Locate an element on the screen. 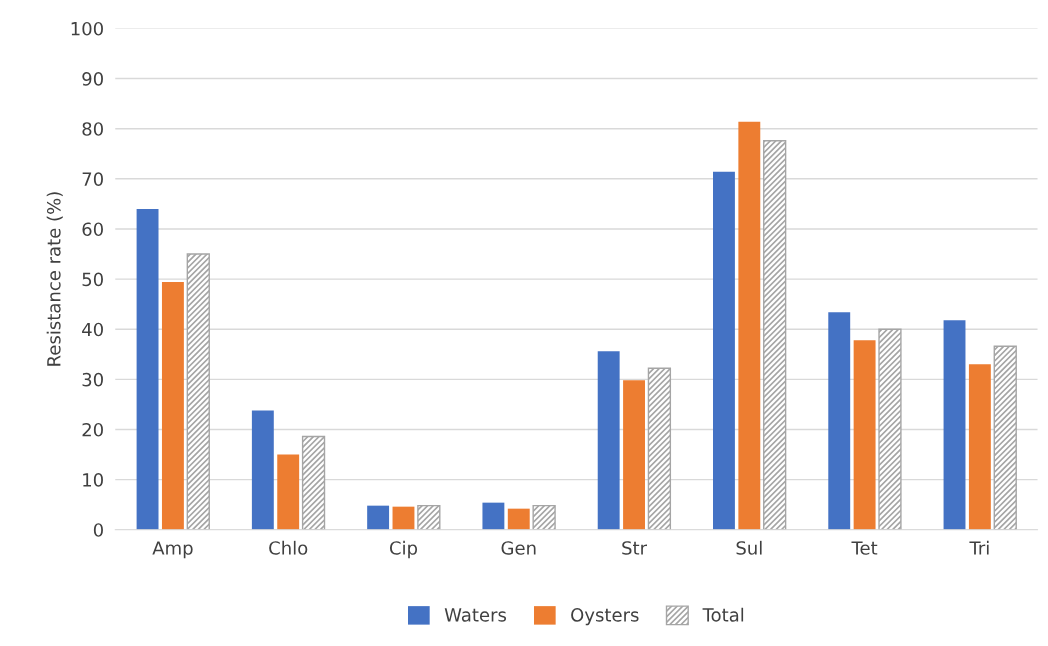 Image resolution: width=1048 pixels, height=646 pixels. x-tick-label: Sul is located at coordinates (749, 547).